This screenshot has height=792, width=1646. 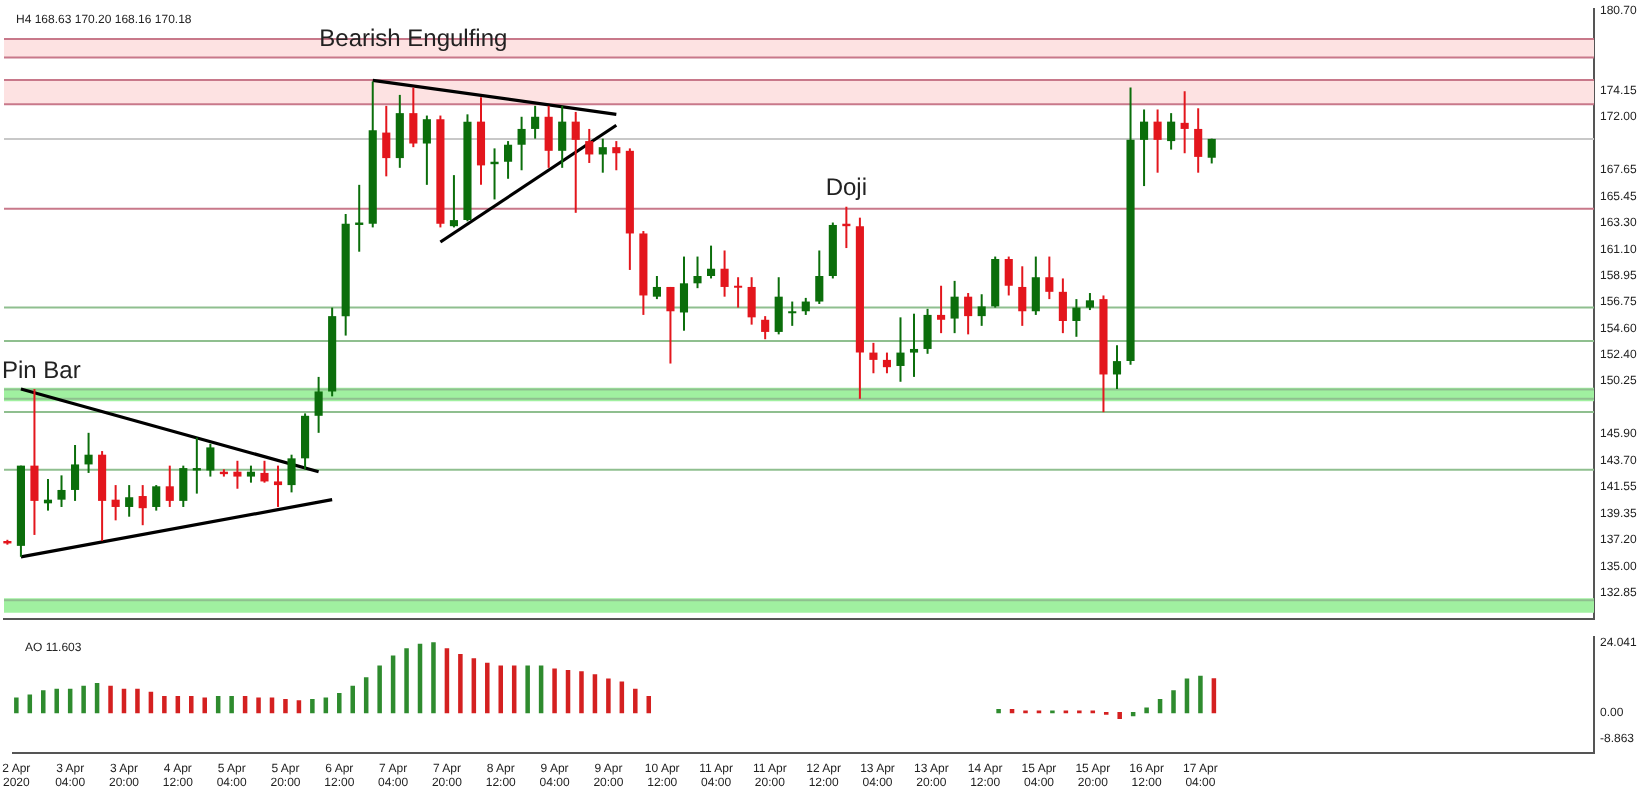 What do you see at coordinates (413, 38) in the screenshot?
I see `annotation: Bearish Engulfing` at bounding box center [413, 38].